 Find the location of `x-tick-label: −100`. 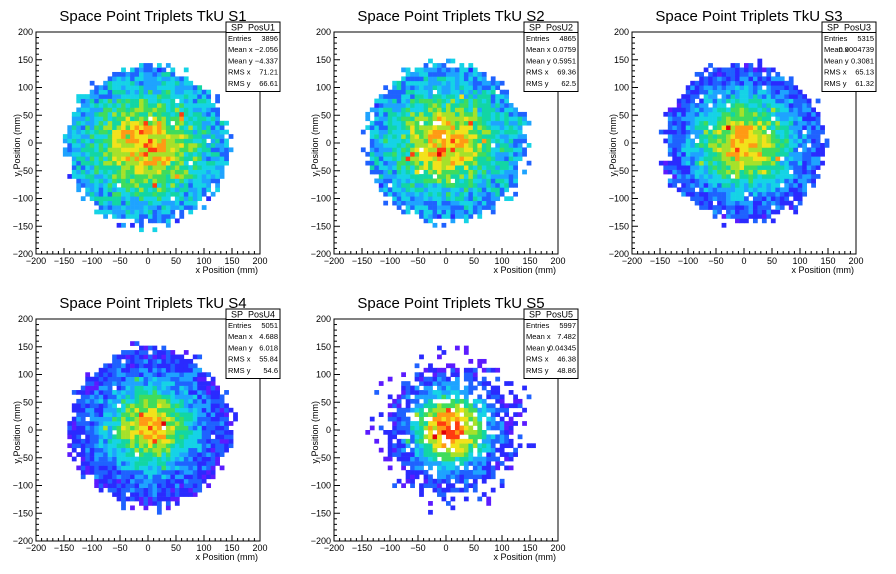

x-tick-label: −100 is located at coordinates (92, 548).